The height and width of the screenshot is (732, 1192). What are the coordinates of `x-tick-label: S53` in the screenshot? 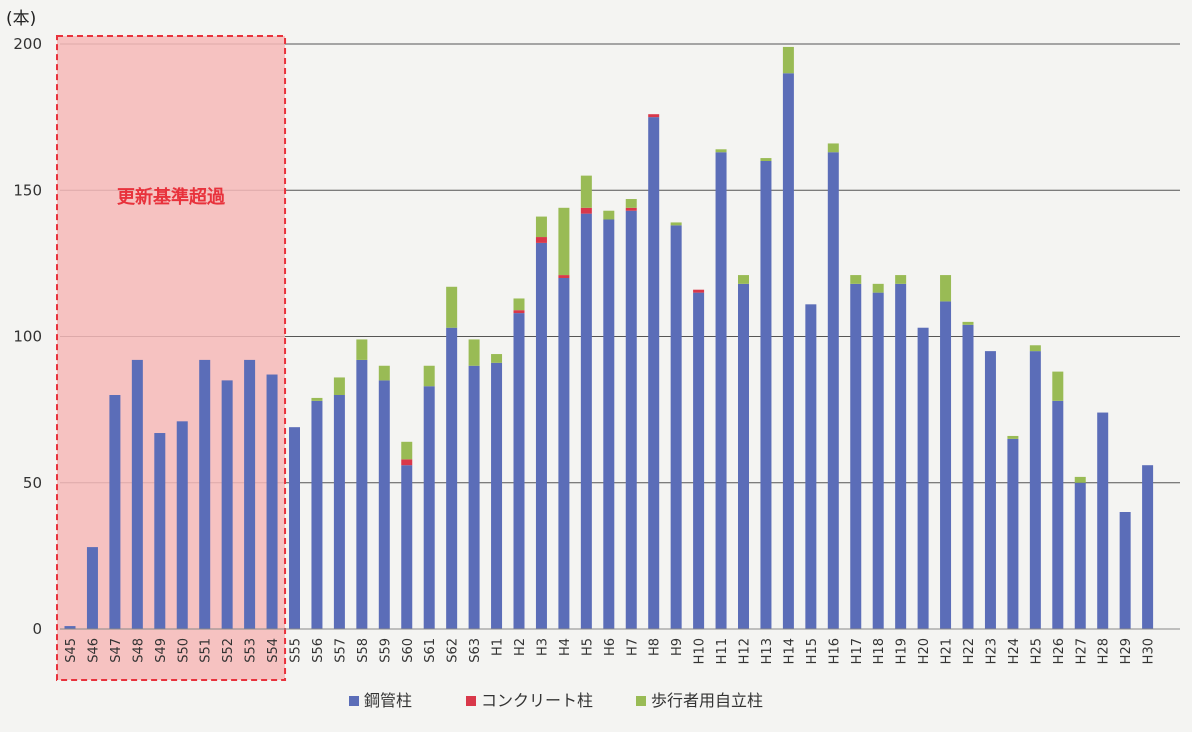 It's located at (251, 650).